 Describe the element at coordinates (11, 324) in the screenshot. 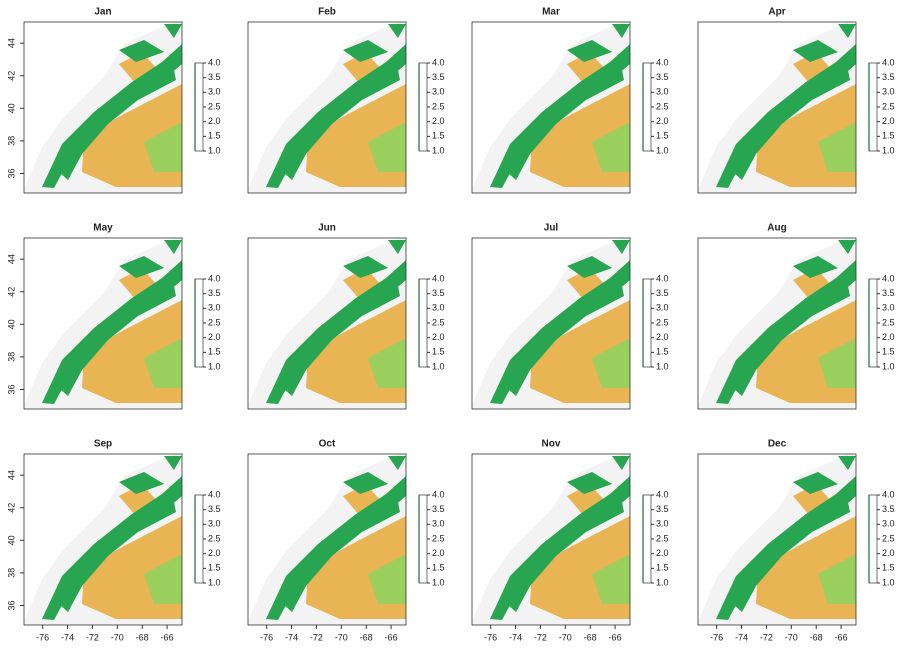

I see `y-tick-label: 40` at that location.